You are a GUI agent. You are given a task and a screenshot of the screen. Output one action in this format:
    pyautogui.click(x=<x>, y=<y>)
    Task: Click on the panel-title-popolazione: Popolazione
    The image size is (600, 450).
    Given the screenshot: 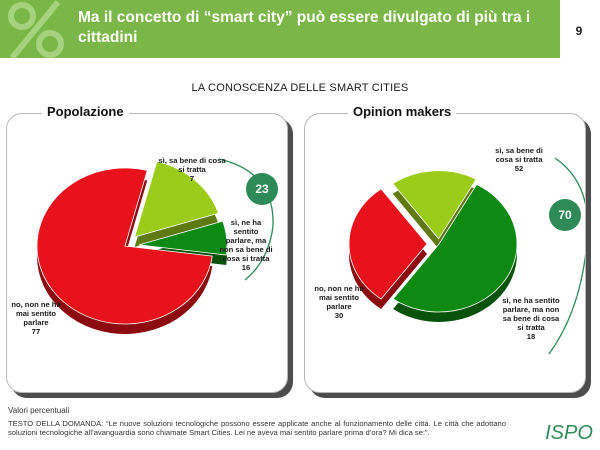 What is the action you would take?
    pyautogui.click(x=85, y=111)
    